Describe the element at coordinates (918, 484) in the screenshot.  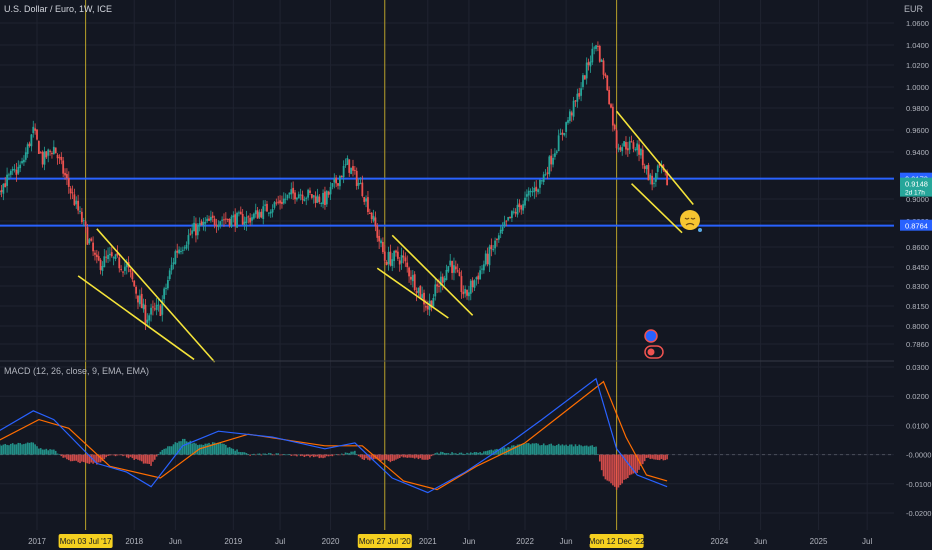
I see `macd-tick-label: -0.0100` at that location.